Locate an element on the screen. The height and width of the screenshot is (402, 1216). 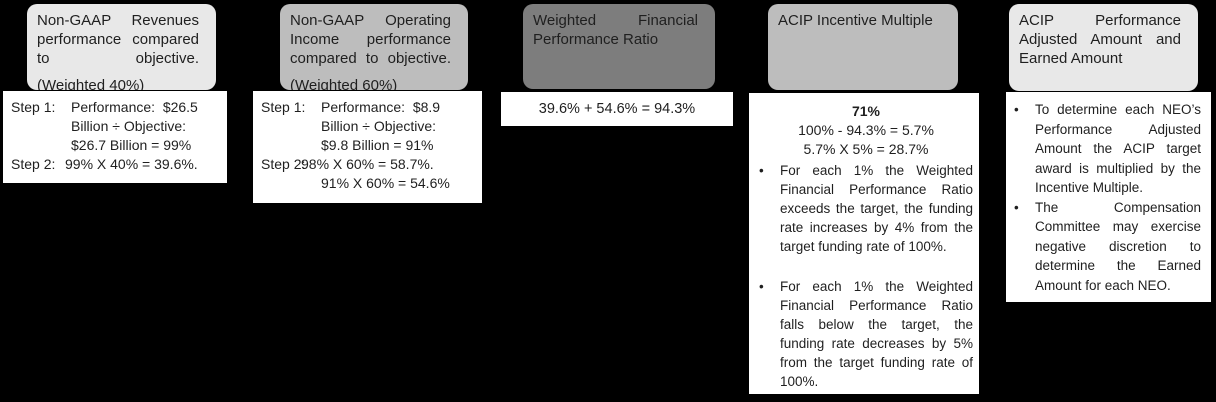
header-title-line: Adjusted Amount and is located at coordinates (1100, 39).